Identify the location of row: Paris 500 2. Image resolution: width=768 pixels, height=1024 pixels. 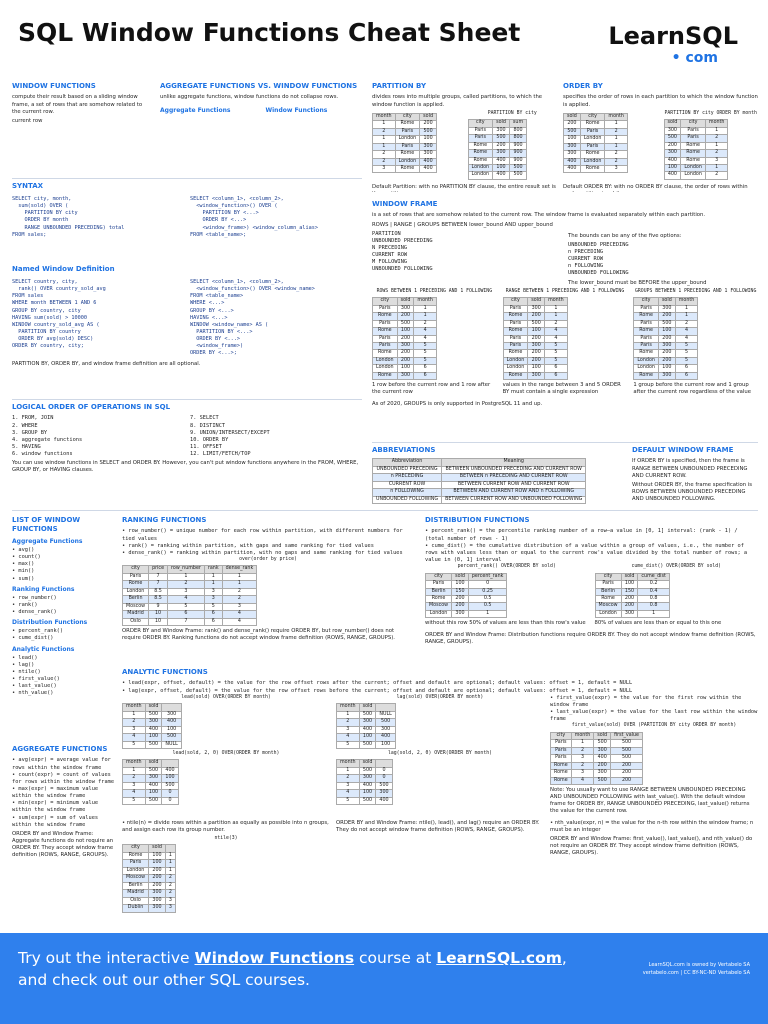
(535, 324).